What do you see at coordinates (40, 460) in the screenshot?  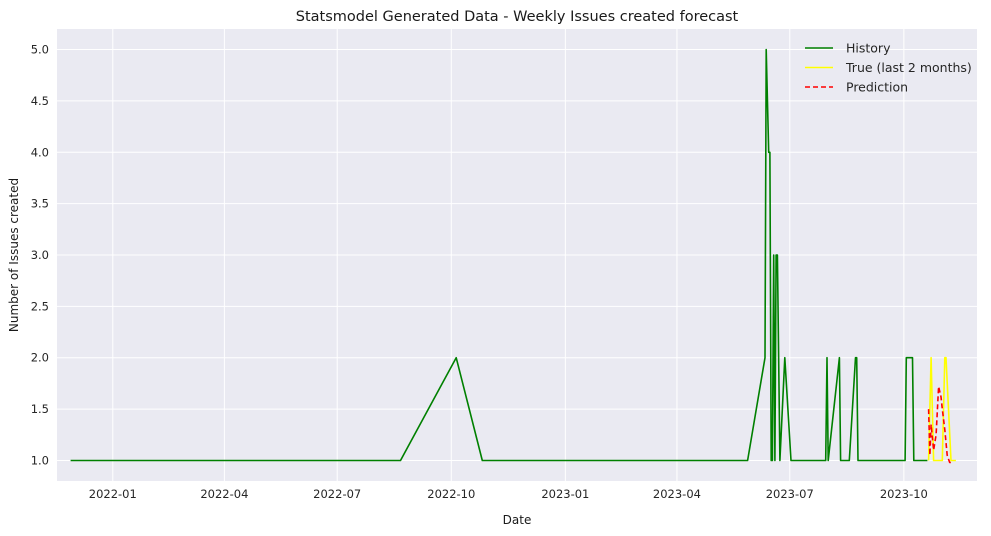 I see `y-tick-label: 1.0` at bounding box center [40, 460].